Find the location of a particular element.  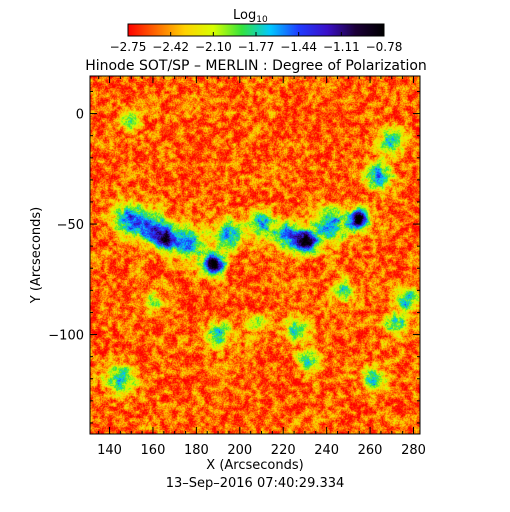

colorbar-label: Log10 is located at coordinates (250, 16).